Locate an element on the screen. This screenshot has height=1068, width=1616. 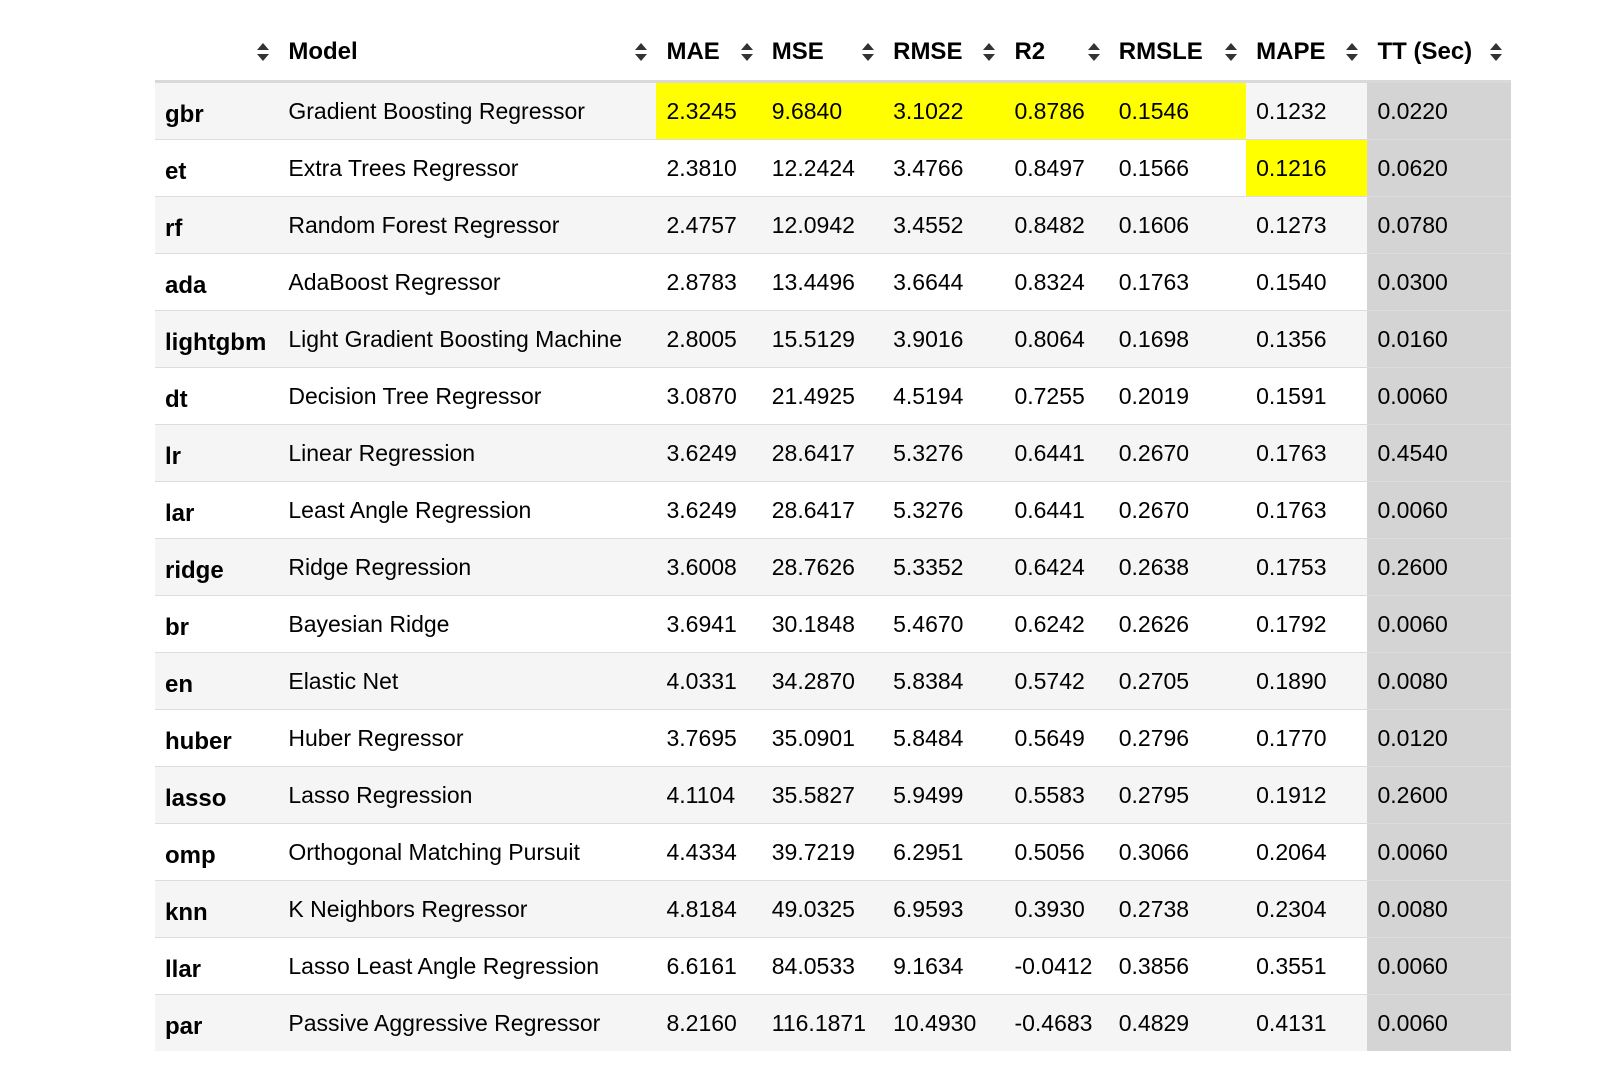
cell-model: Ridge Regression is located at coordinates (467, 567).